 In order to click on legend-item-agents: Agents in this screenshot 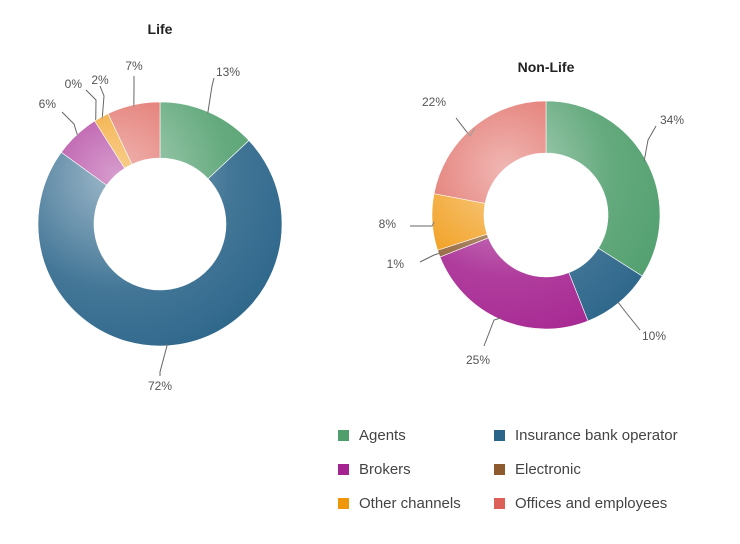, I will do `click(372, 435)`.